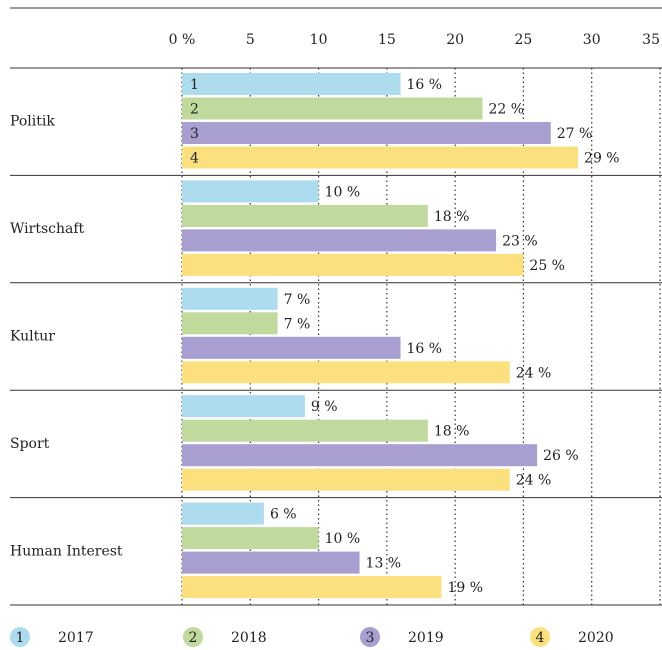 The image size is (662, 650). What do you see at coordinates (32, 337) in the screenshot?
I see `category-label: Kultur` at bounding box center [32, 337].